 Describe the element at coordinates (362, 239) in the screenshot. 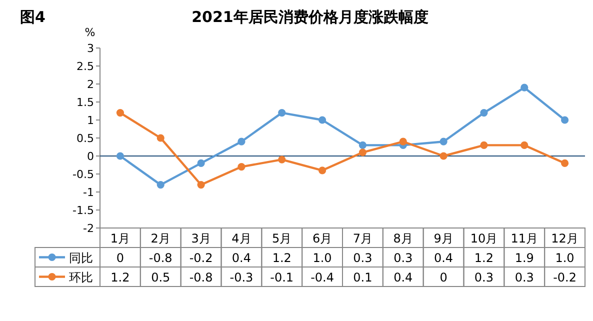

I see `x-tick-label: 7月` at that location.